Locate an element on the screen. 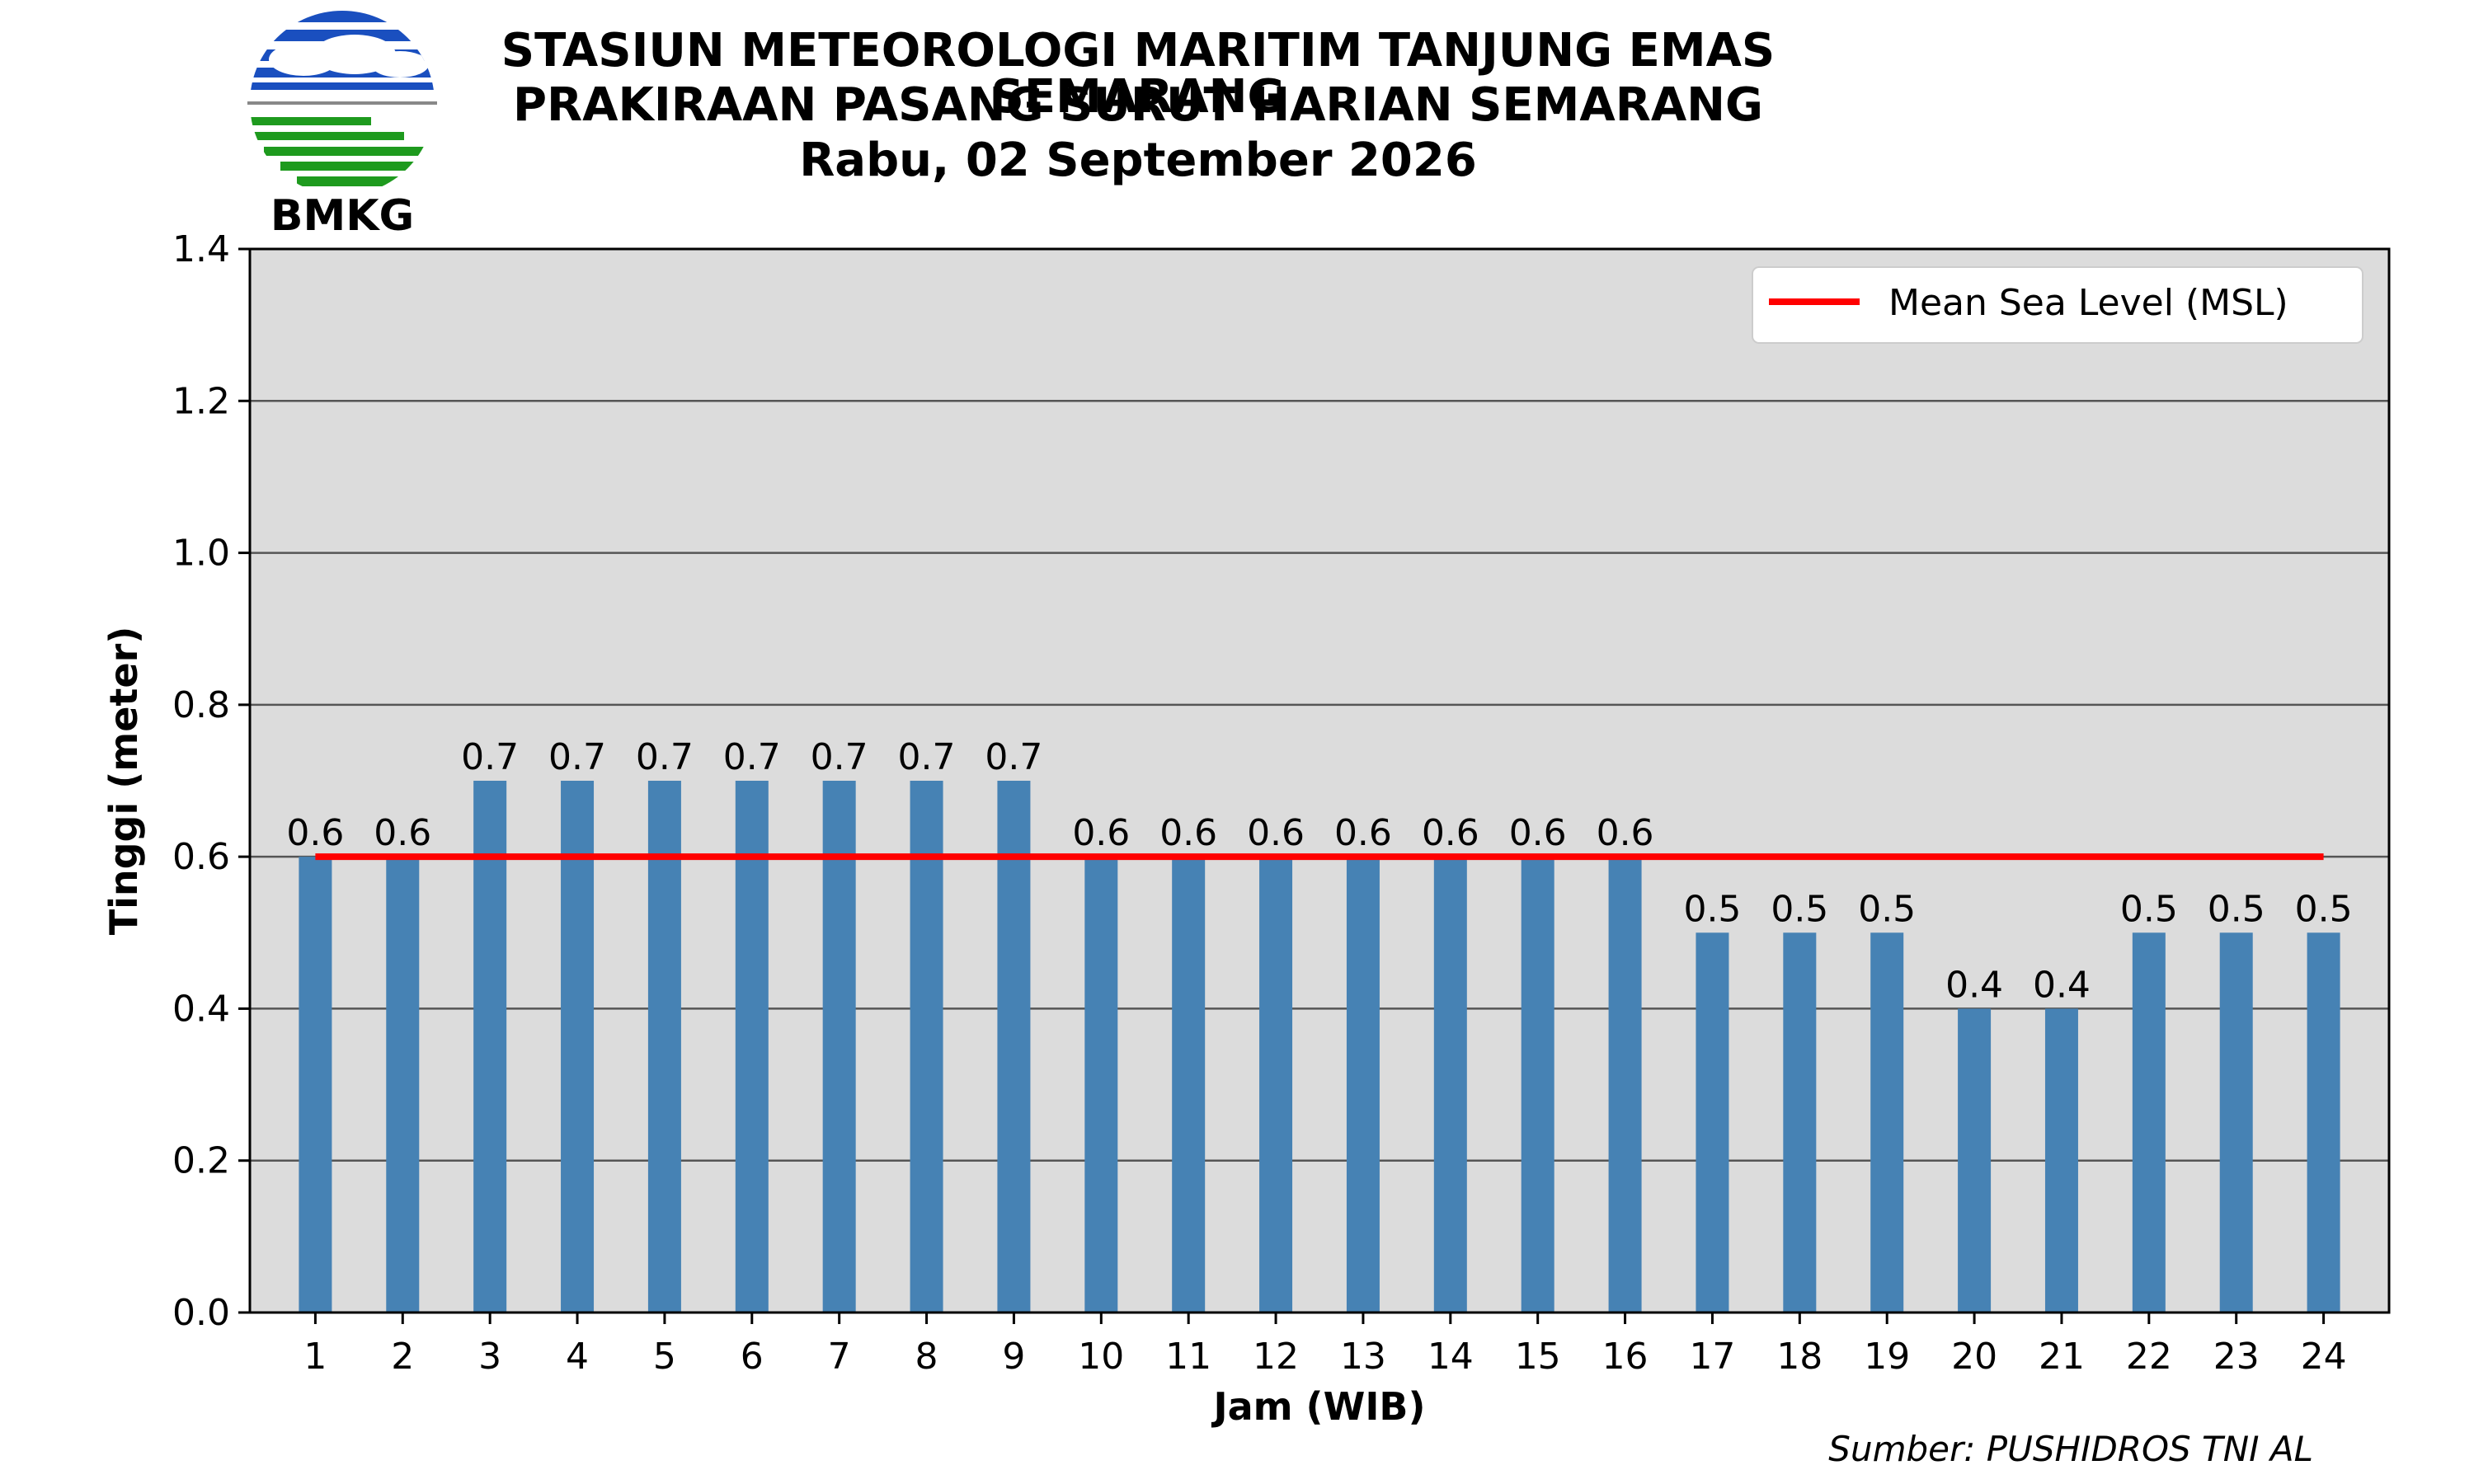 This screenshot has height=1484, width=2474. x-tick-label: 23 is located at coordinates (2236, 1357).